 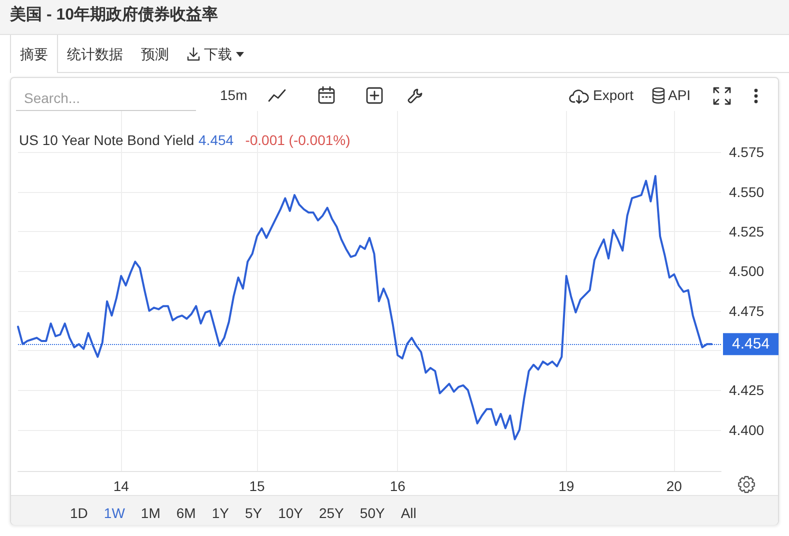 I want to click on text: 1W, so click(x=114, y=513).